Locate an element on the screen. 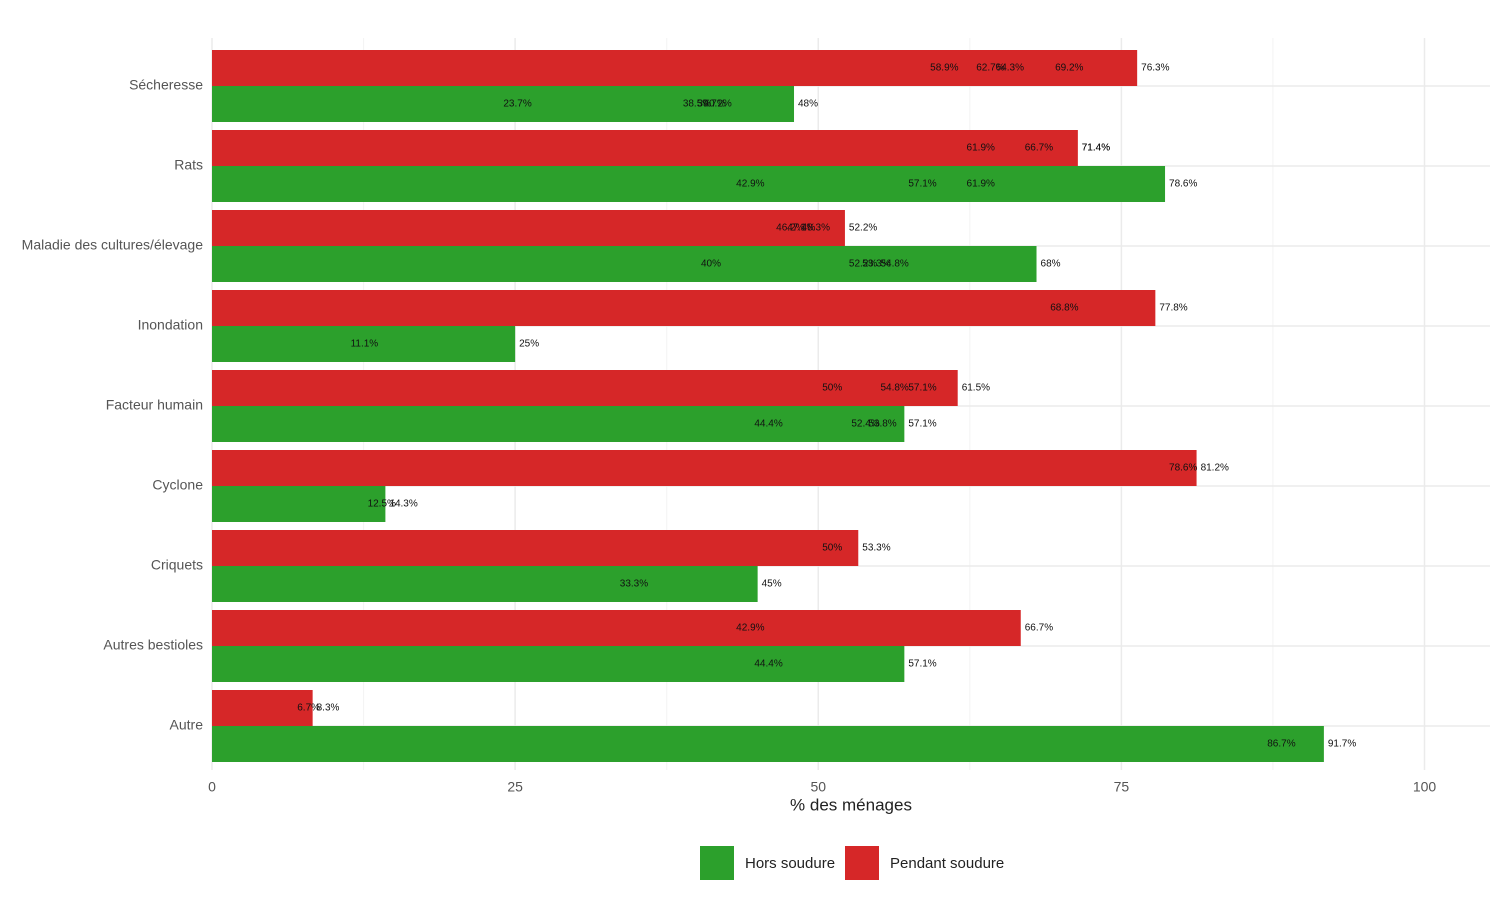  value-label: 12.5% is located at coordinates (382, 504).